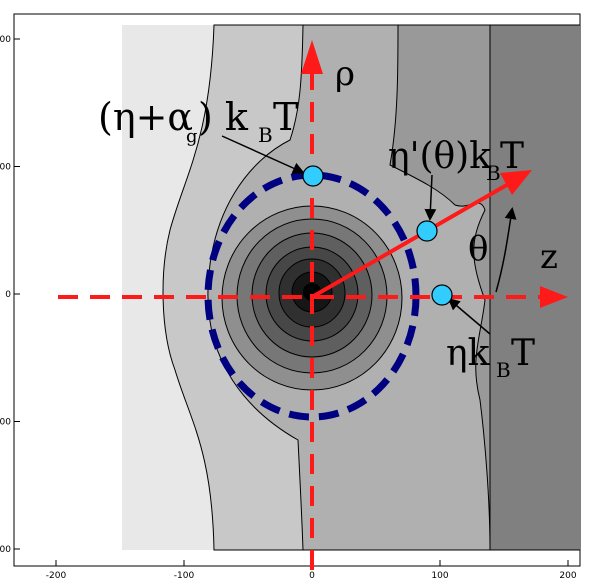 Image resolution: width=594 pixels, height=588 pixels. Describe the element at coordinates (312, 576) in the screenshot. I see `x-tick-label: 0` at that location.